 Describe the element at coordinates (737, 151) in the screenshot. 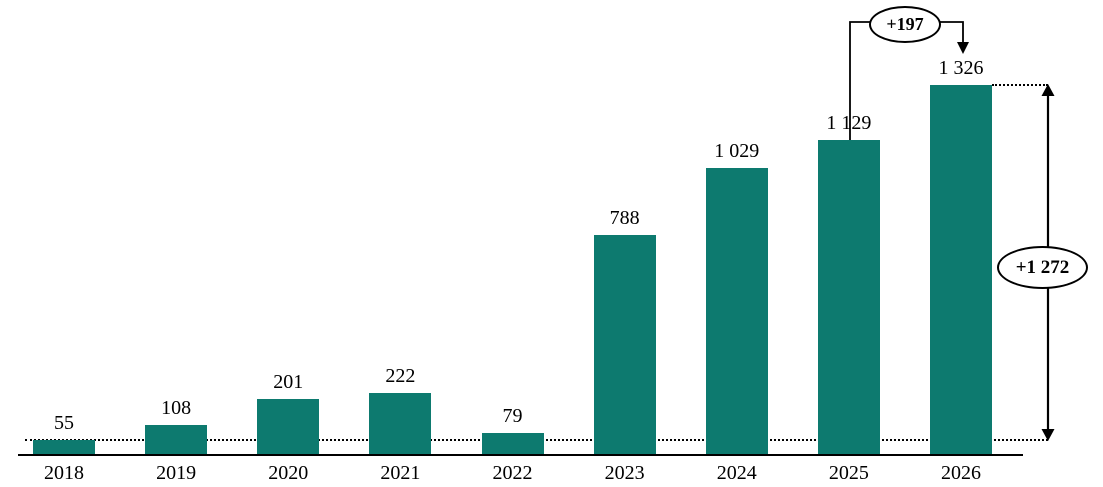

I see `bar-value-label-2024: 1 029` at that location.